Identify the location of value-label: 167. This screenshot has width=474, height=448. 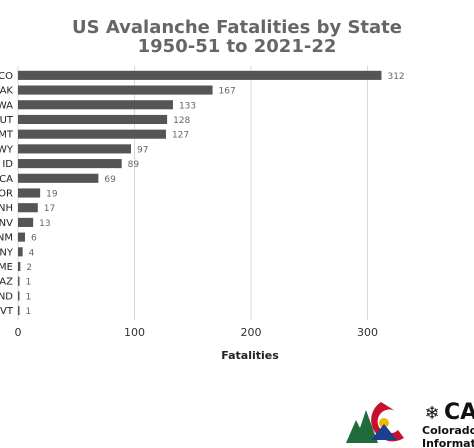
(227, 92).